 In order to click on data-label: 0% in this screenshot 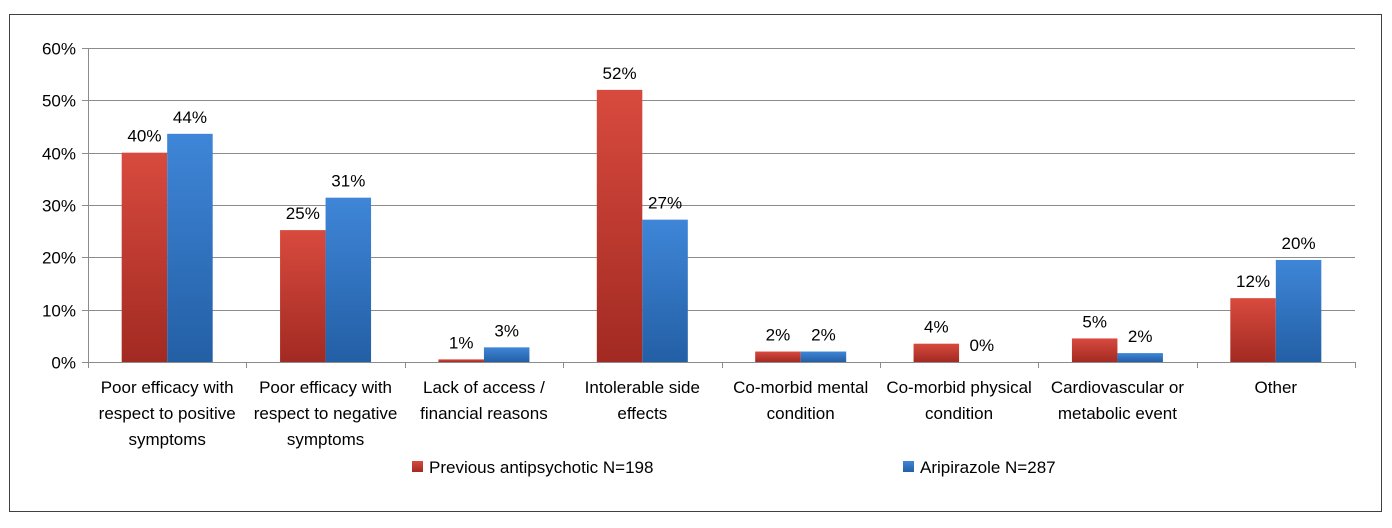, I will do `click(982, 345)`.